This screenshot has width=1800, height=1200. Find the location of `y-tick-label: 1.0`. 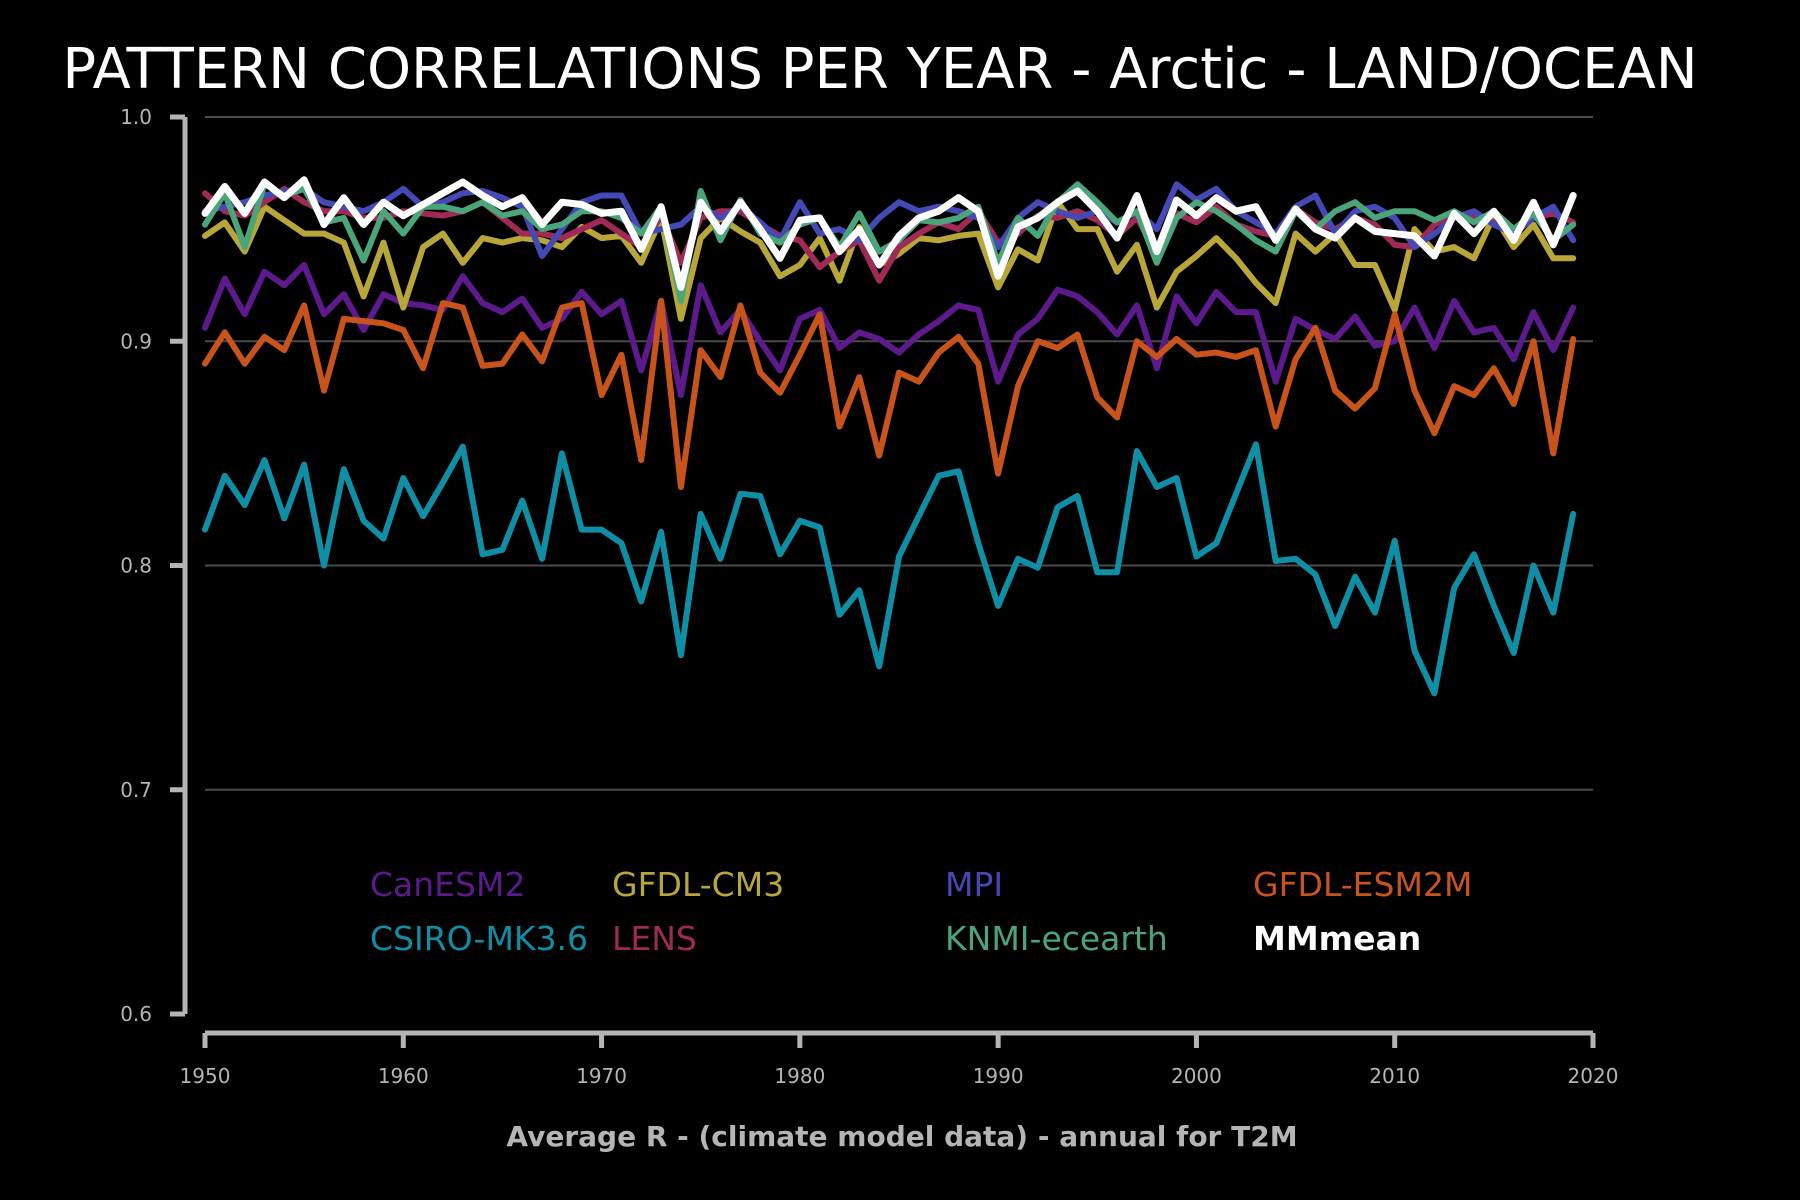

y-tick-label: 1.0 is located at coordinates (136, 117).